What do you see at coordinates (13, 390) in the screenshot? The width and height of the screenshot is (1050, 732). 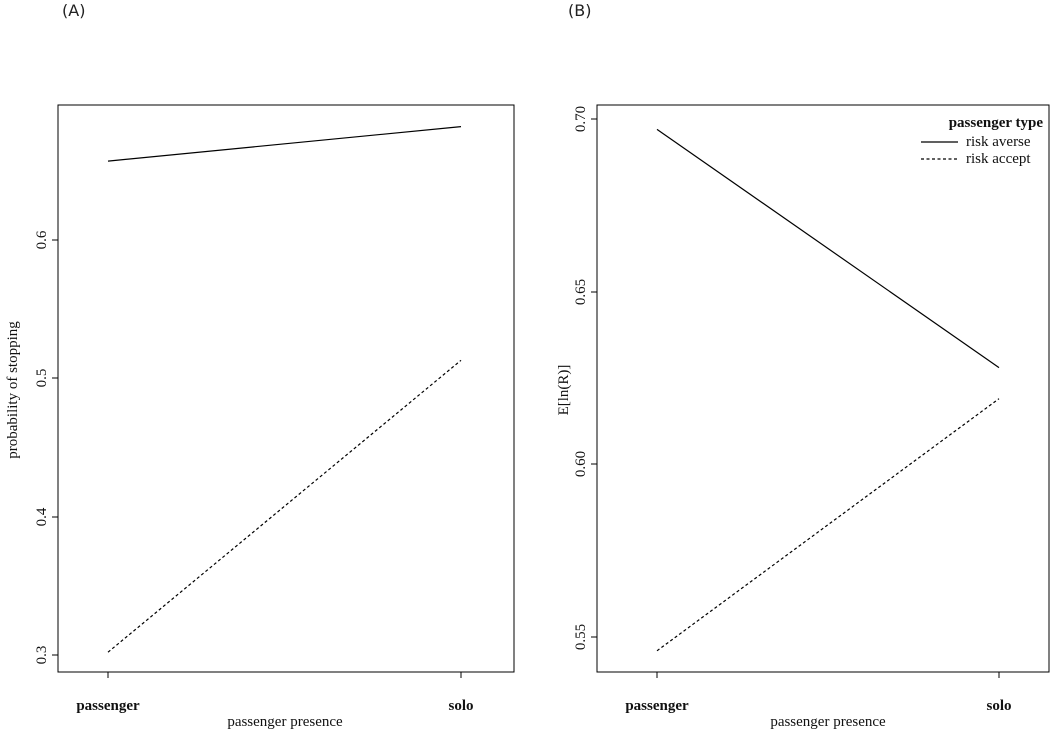 I see `panel-a-y-axis-title: probability of stopping` at bounding box center [13, 390].